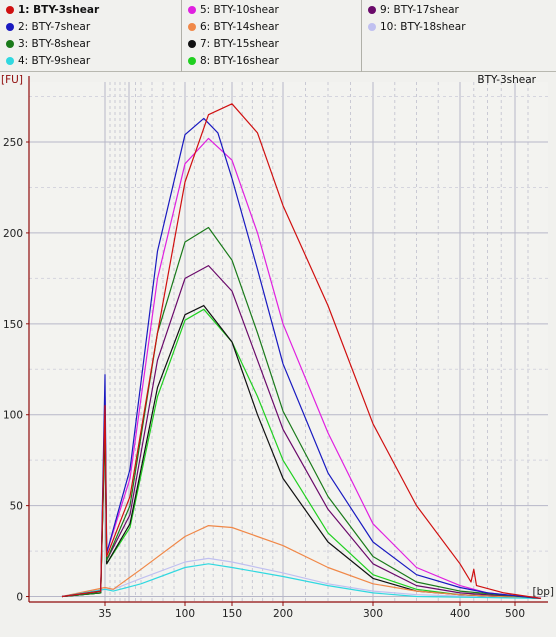  Describe the element at coordinates (12, 80) in the screenshot. I see `y-axis-label: [FU]` at that location.